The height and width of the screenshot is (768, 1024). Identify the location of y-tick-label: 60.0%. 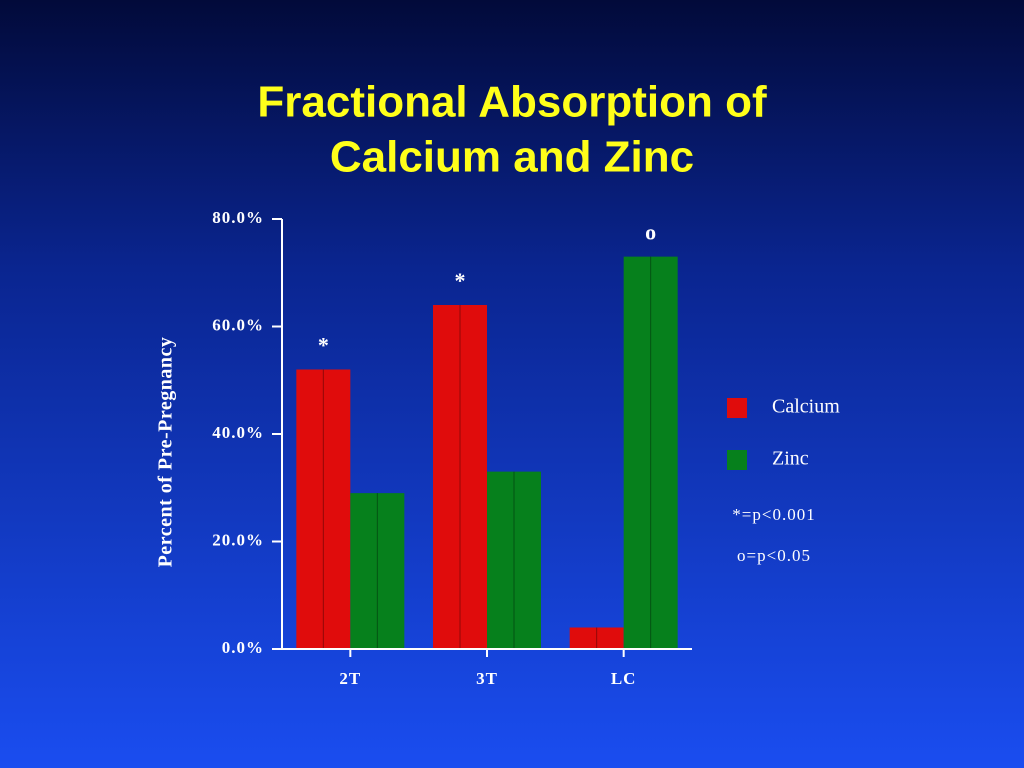
(238, 324).